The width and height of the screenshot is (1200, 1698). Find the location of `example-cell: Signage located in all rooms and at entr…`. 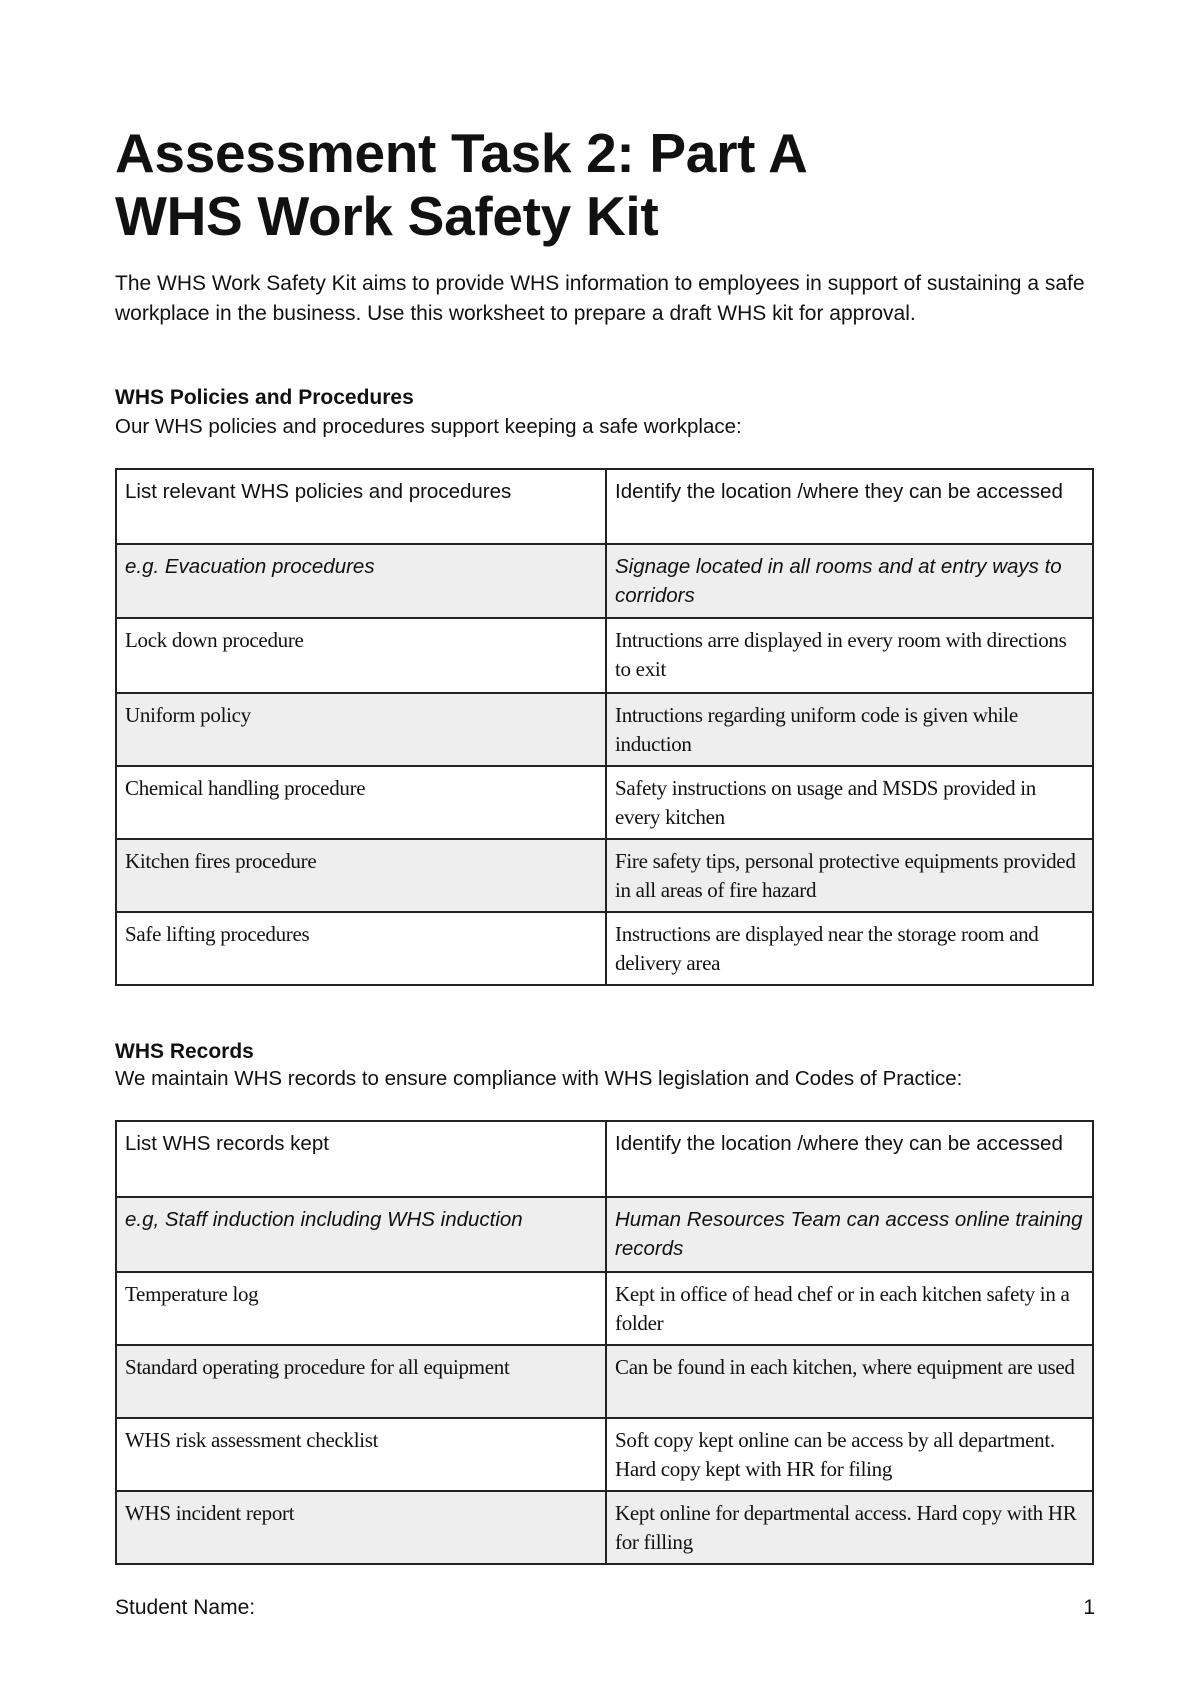

example-cell: Signage located in all rooms and at entr… is located at coordinates (849, 581).